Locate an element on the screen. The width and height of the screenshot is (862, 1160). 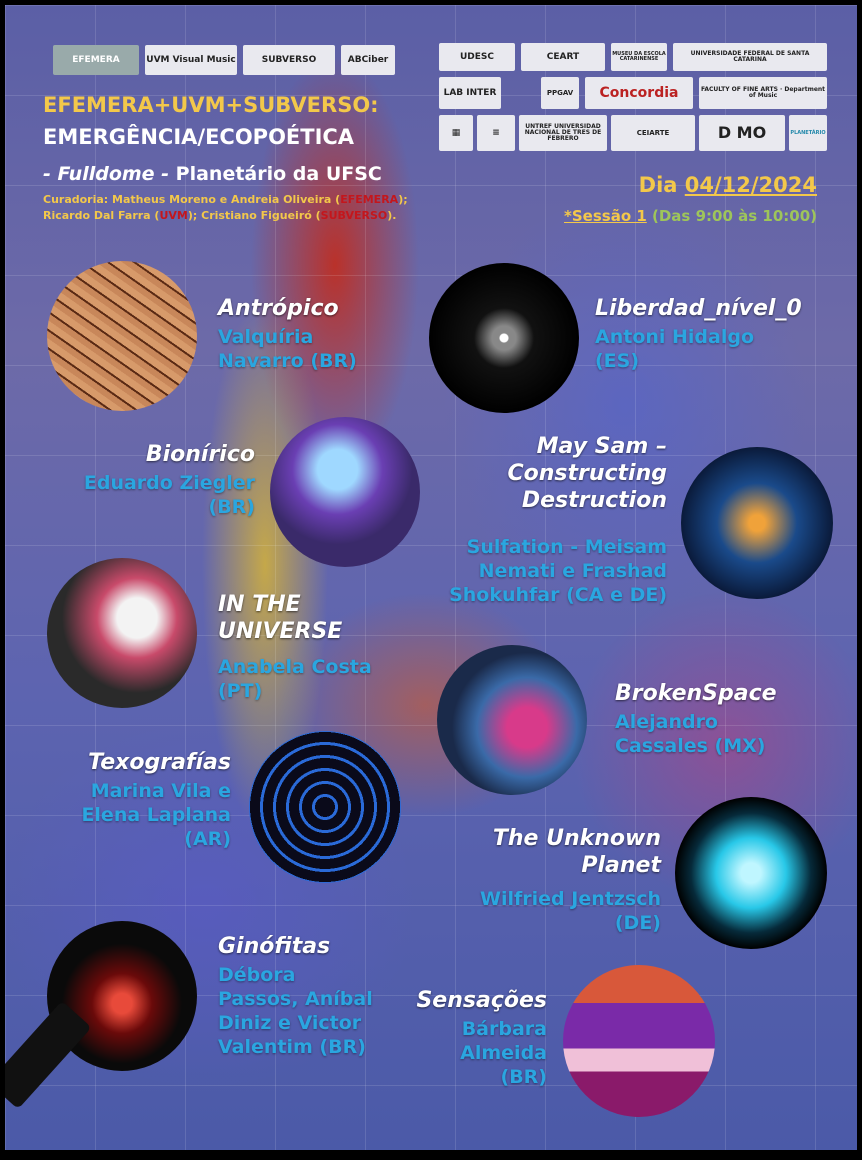
date-label: Dia is located at coordinates (662, 185).